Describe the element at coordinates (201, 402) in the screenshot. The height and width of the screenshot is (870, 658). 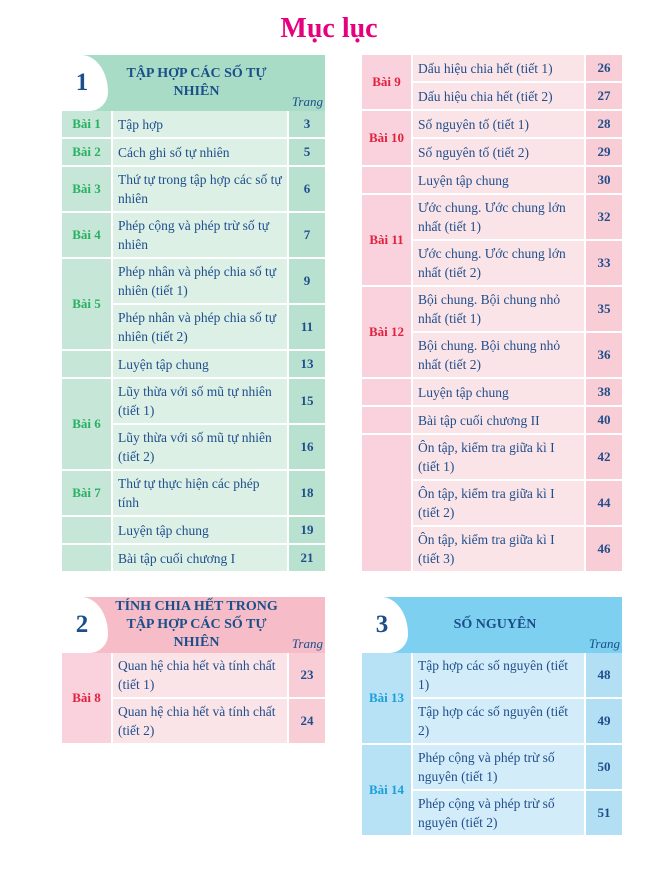
I see `toc-entry-title: Lũy thừa với số mũ tự nhiên (tiết 1)` at that location.